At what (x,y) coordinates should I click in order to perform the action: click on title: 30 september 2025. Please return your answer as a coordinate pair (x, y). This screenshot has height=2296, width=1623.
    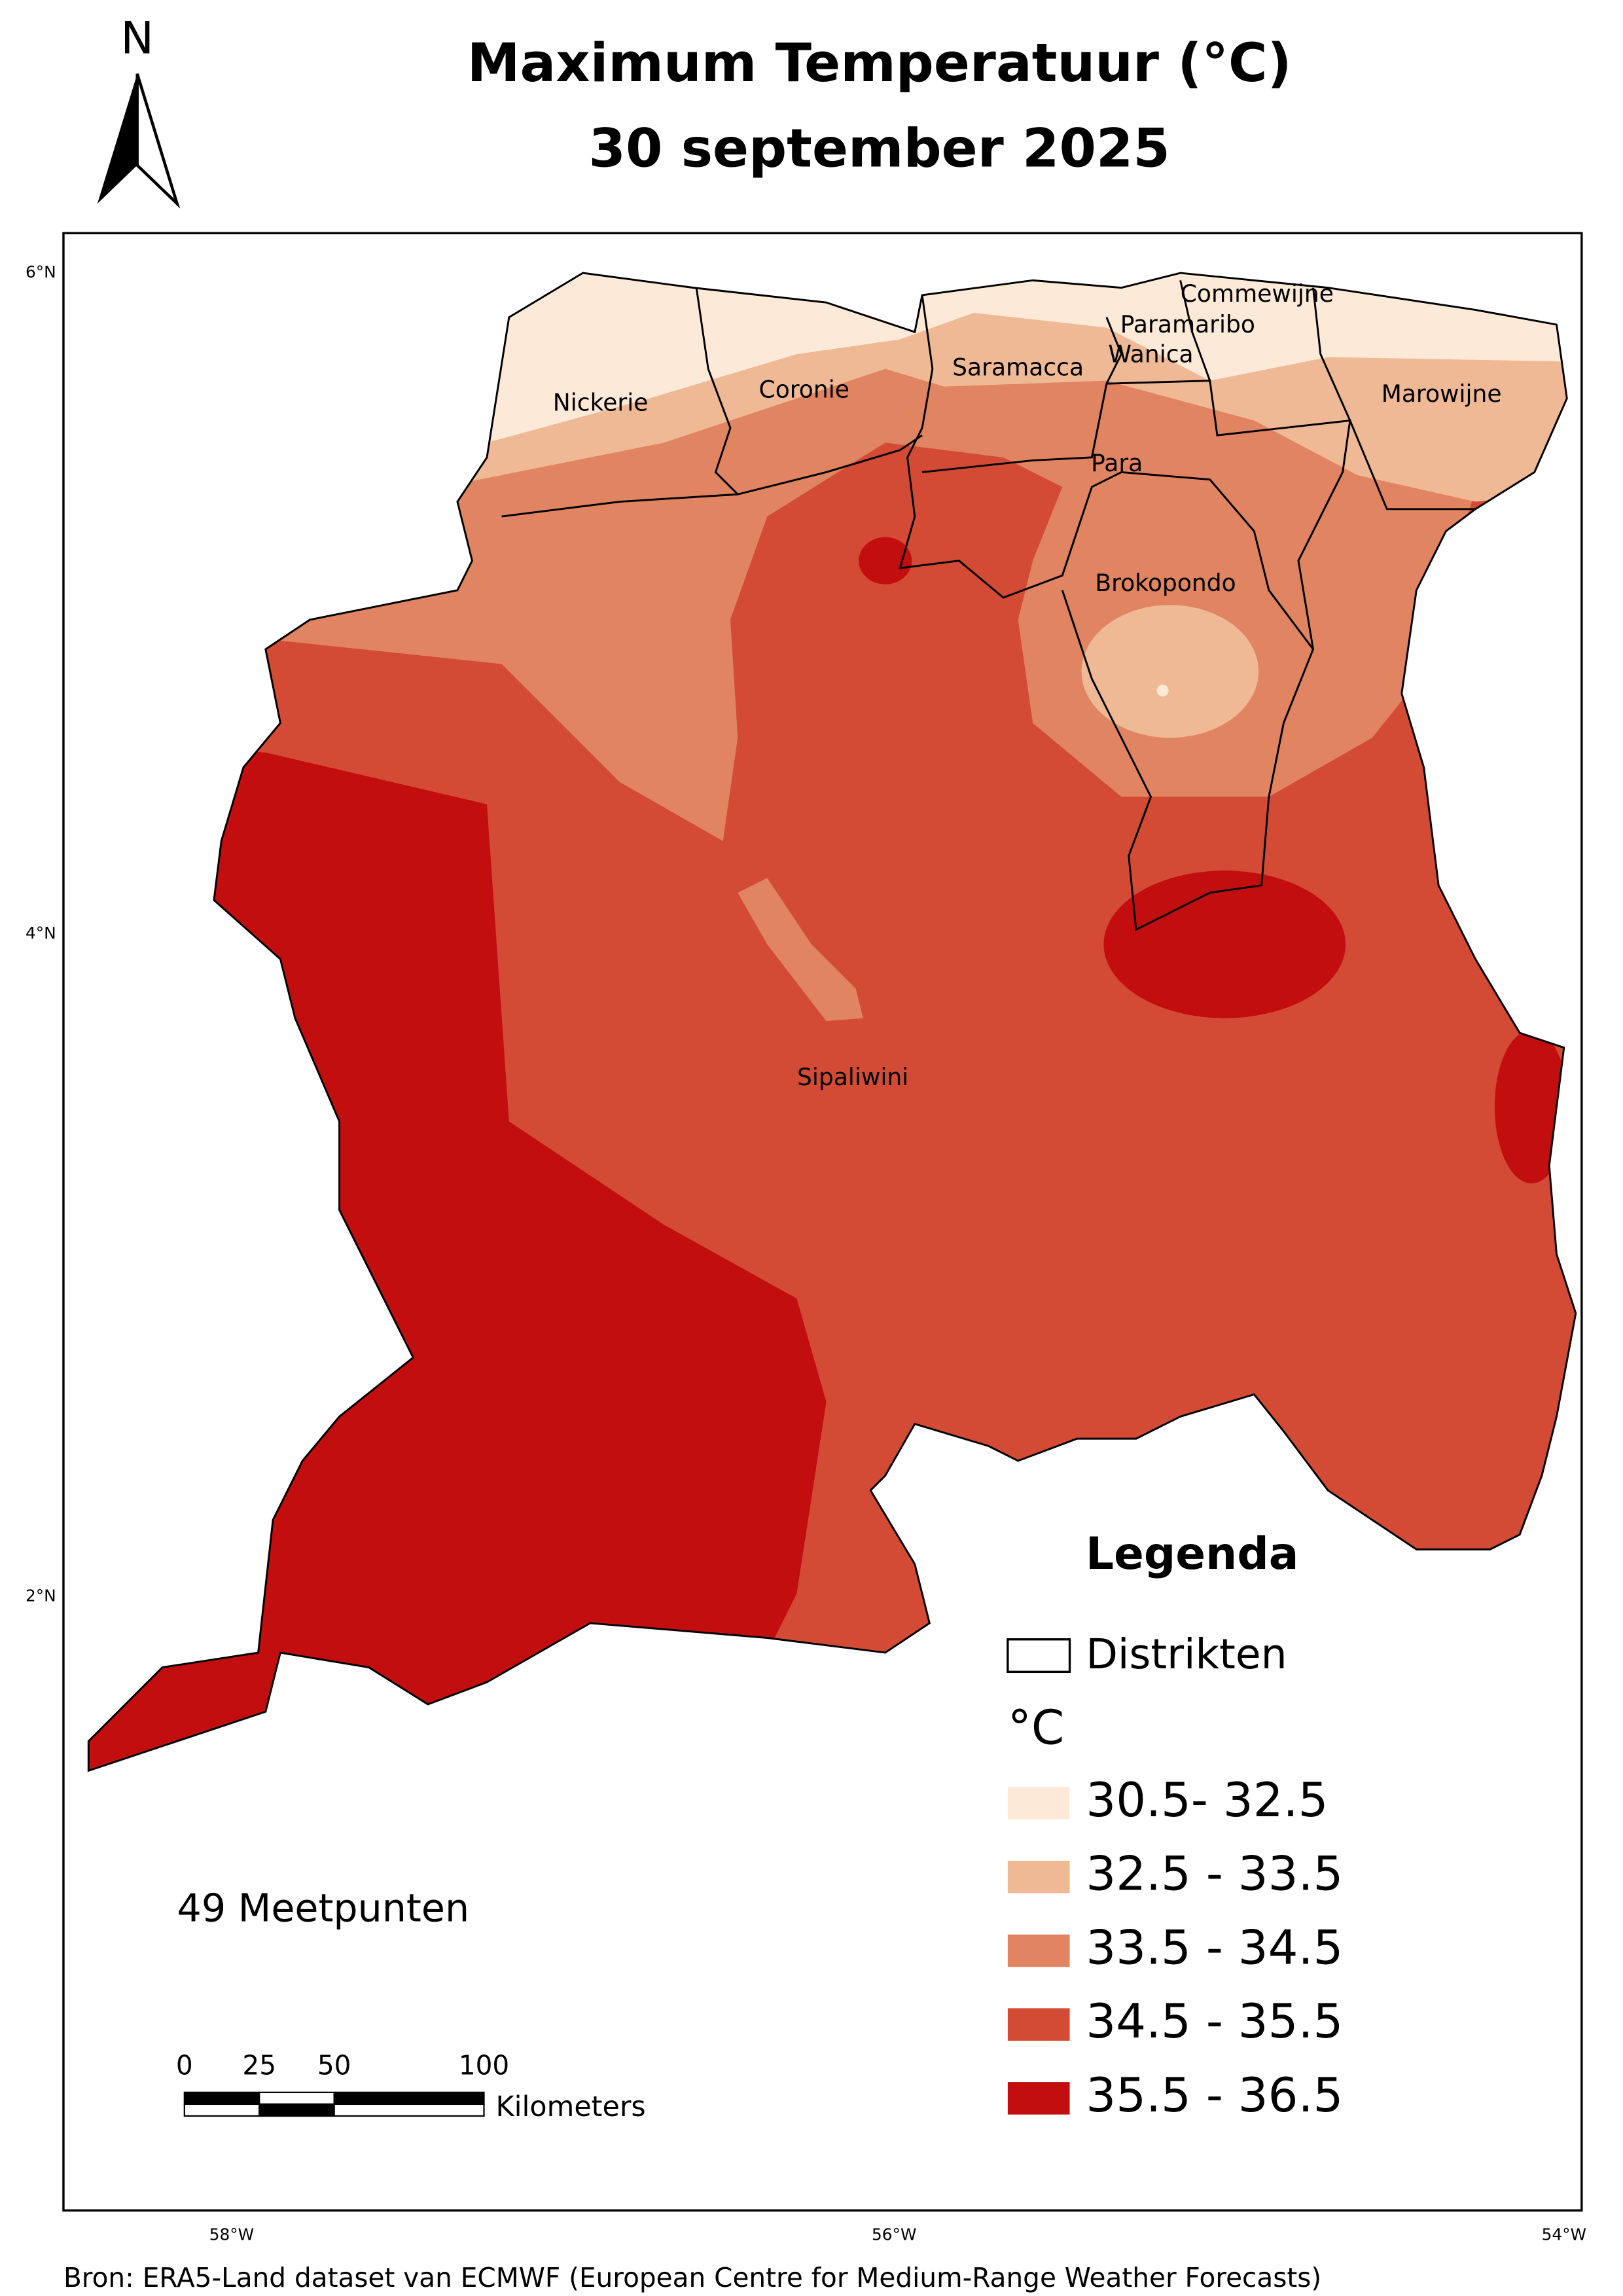
    Looking at the image, I should click on (879, 149).